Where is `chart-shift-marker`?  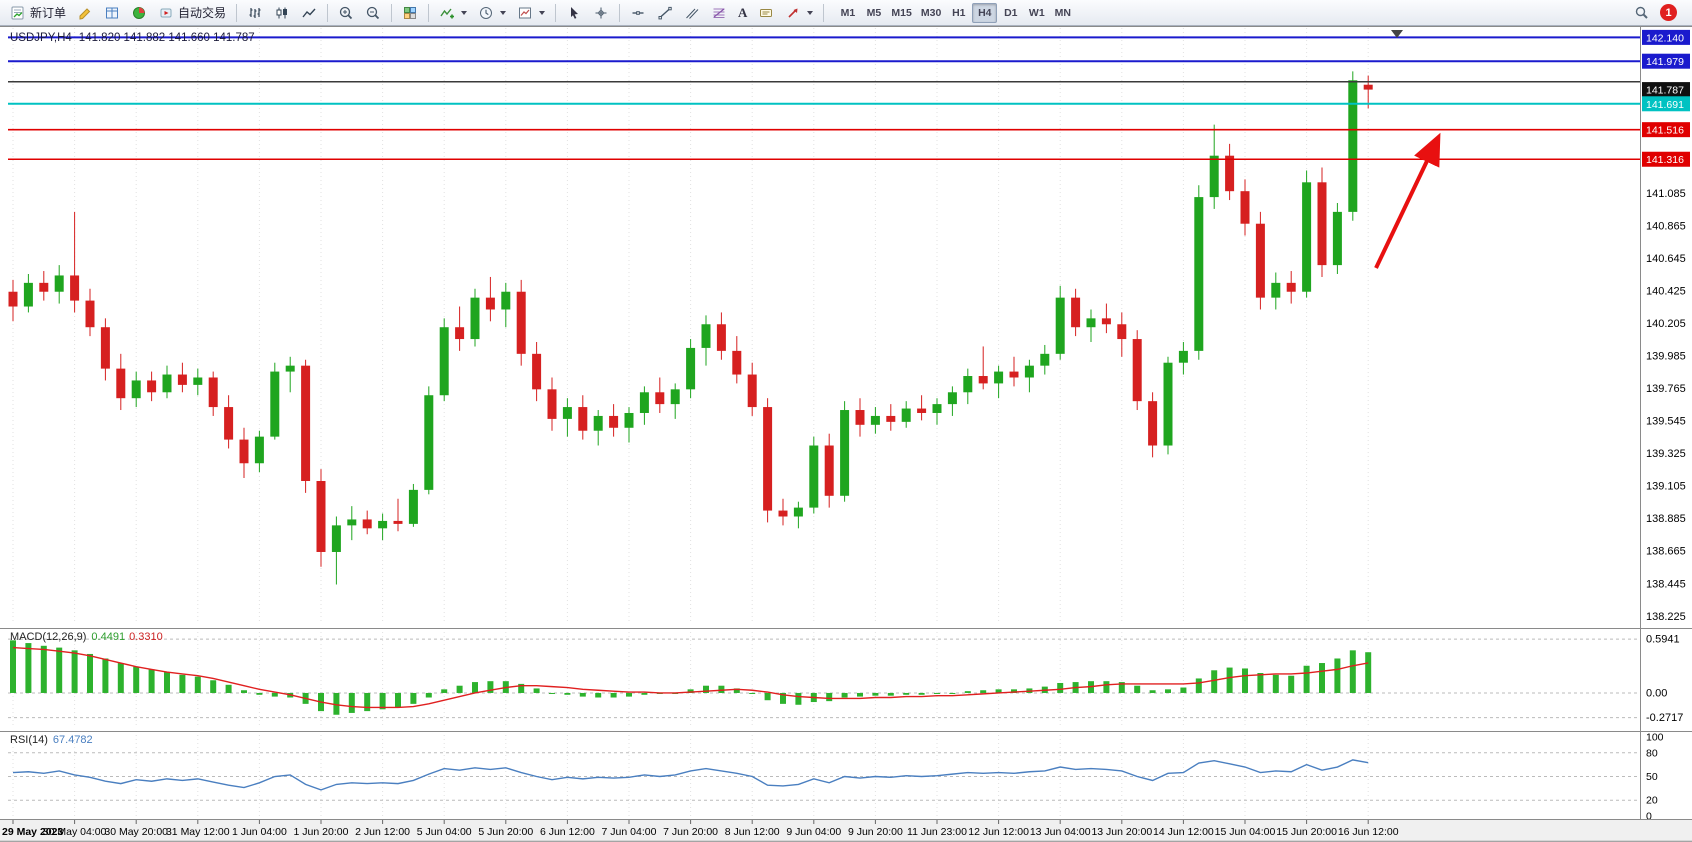
chart-shift-marker is located at coordinates (1397, 34).